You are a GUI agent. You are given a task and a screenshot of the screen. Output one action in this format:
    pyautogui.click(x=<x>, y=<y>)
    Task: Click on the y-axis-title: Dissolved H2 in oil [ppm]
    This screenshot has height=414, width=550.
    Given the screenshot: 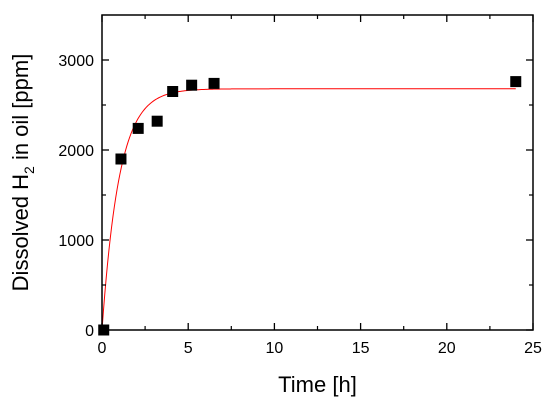 What is the action you would take?
    pyautogui.click(x=22, y=173)
    